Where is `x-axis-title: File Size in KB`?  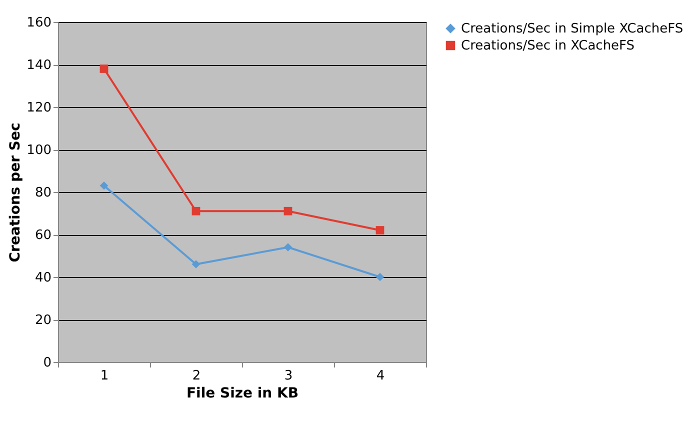 x-axis-title: File Size in KB is located at coordinates (242, 394).